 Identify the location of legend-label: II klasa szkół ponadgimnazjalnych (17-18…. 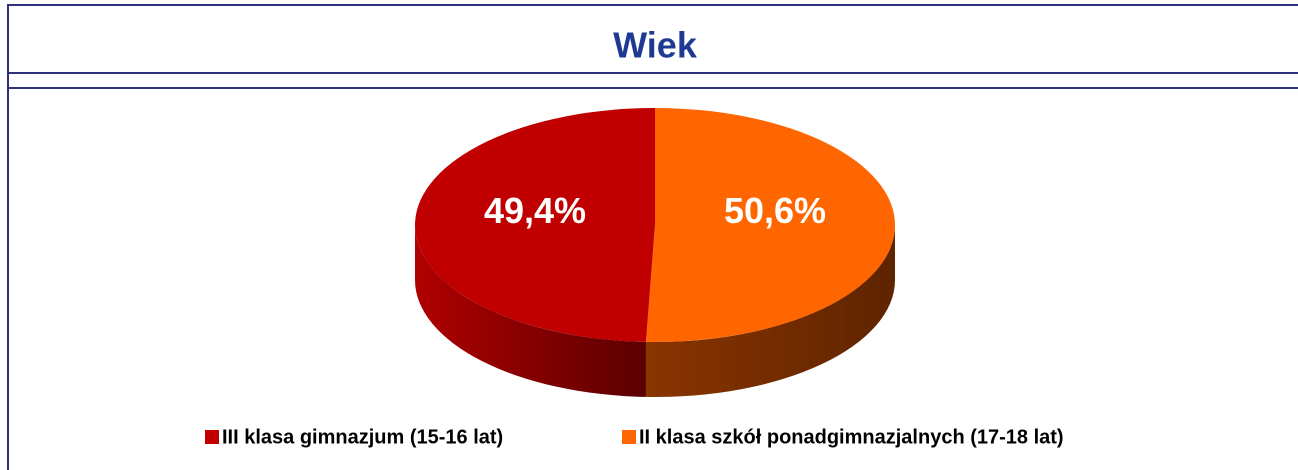
(851, 437).